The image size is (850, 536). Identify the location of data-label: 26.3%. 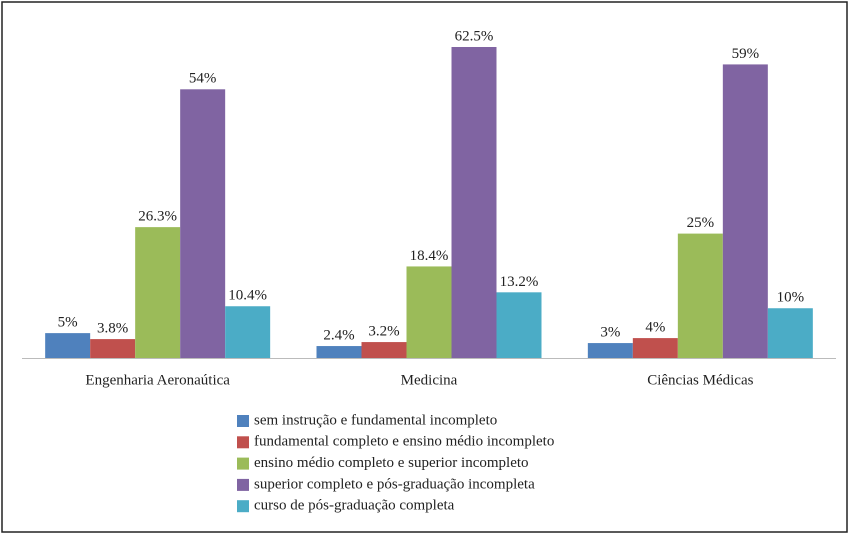
(157, 217).